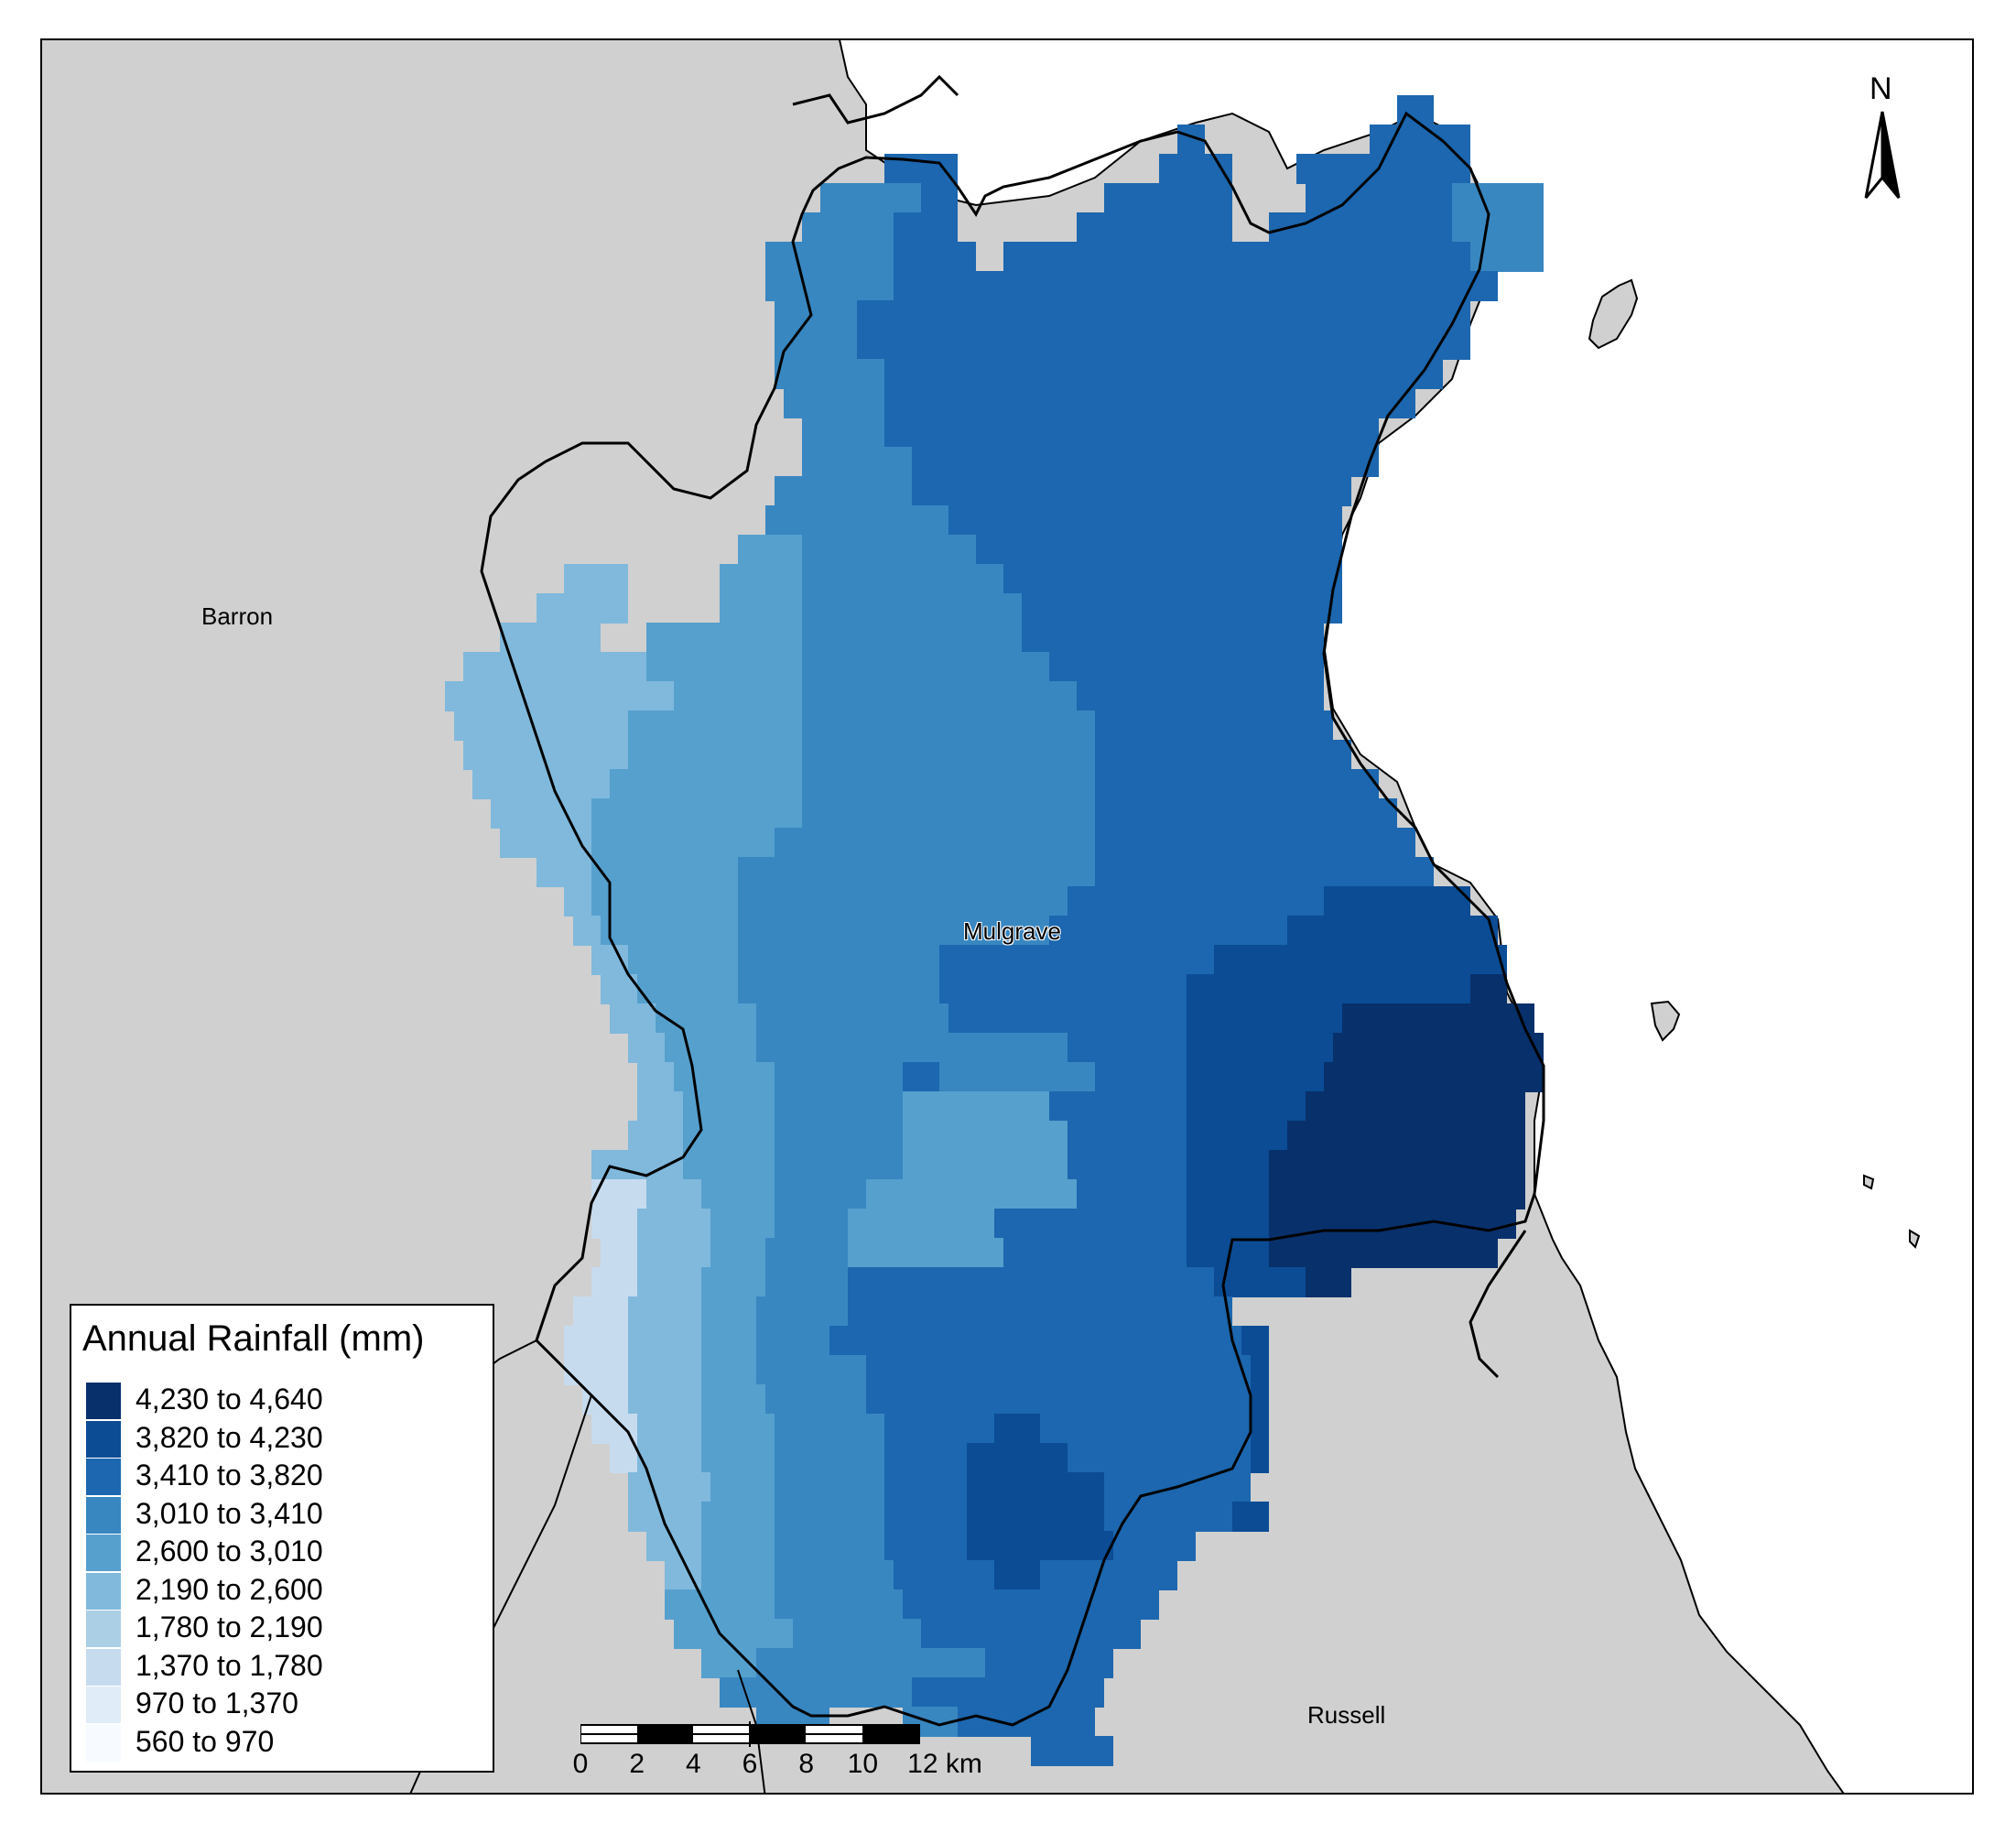  Describe the element at coordinates (253, 1338) in the screenshot. I see `legend-title: Annual Rainfall (mm)` at that location.